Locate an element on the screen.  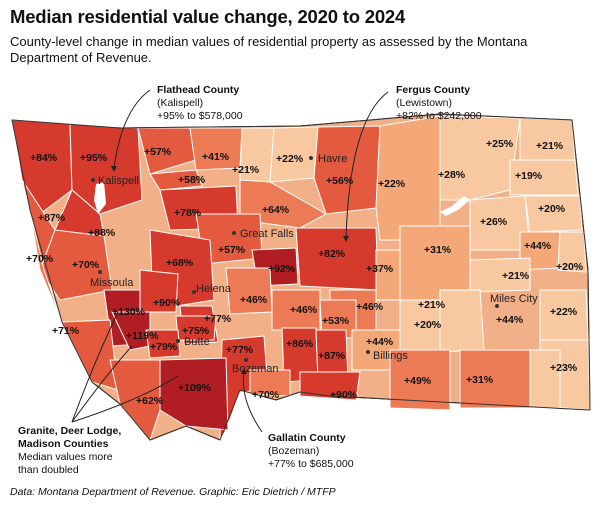
county-stillwater is located at coordinates (270, 383).